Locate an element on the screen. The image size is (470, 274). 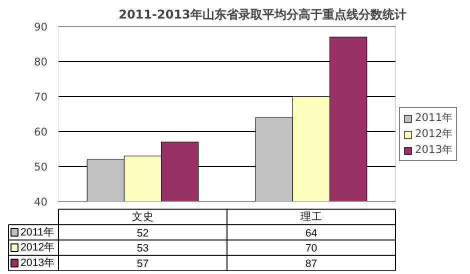
y-tick-label: 50 is located at coordinates (41, 167).